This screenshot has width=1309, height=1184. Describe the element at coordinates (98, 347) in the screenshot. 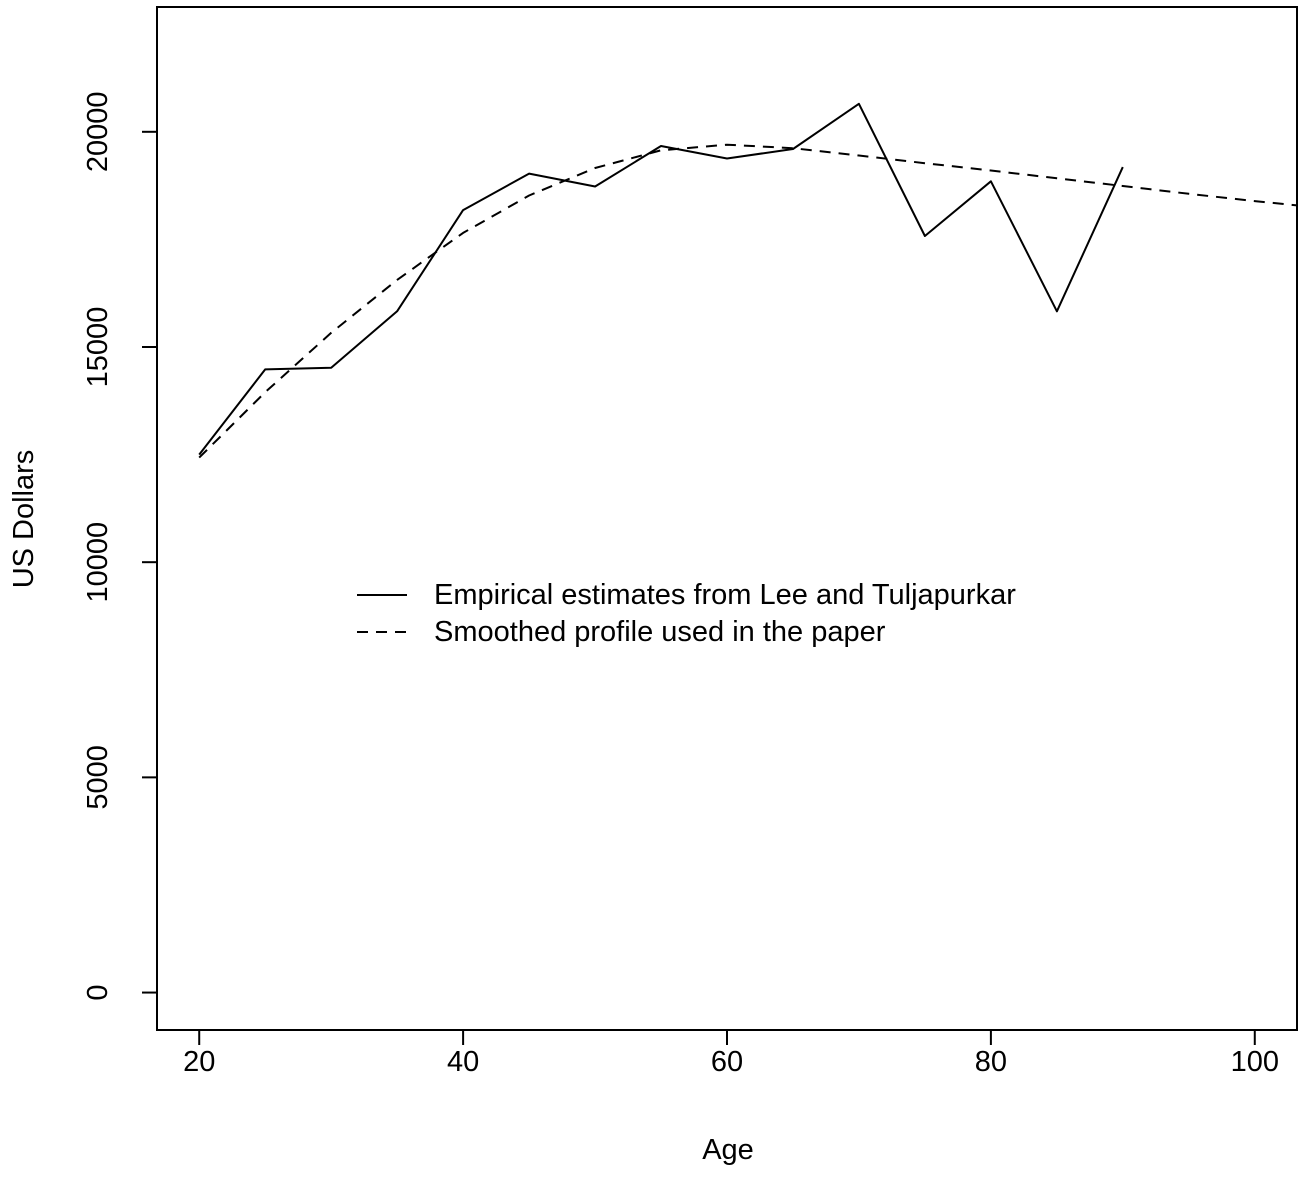

I see `y-tick-label: 15000` at that location.